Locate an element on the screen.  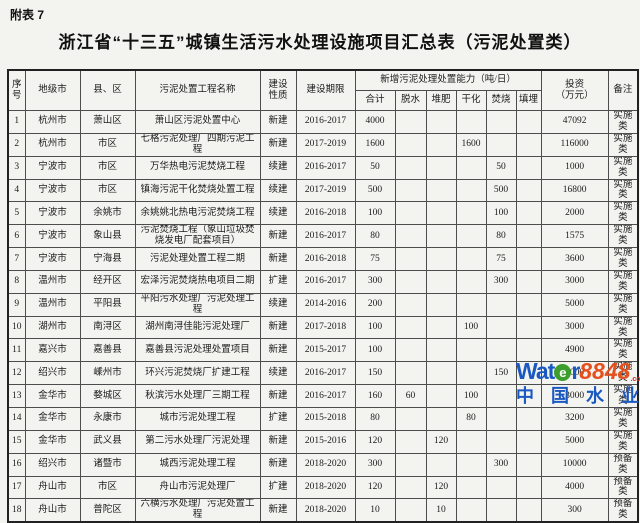
appendix-tag: 附表 7 is located at coordinates (27, 15).